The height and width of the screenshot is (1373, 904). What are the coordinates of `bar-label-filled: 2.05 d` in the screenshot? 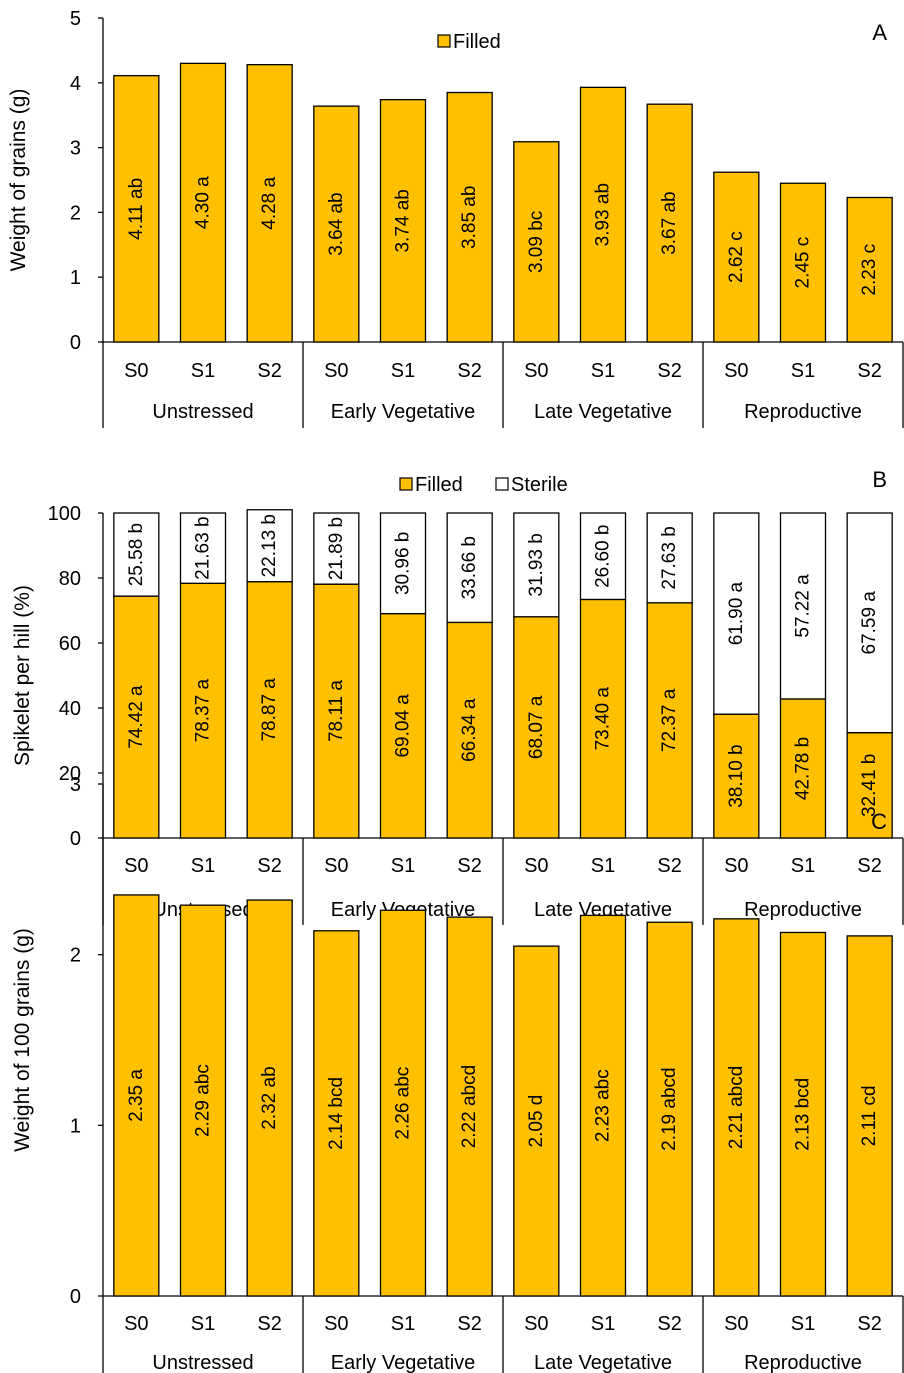 It's located at (536, 1121).